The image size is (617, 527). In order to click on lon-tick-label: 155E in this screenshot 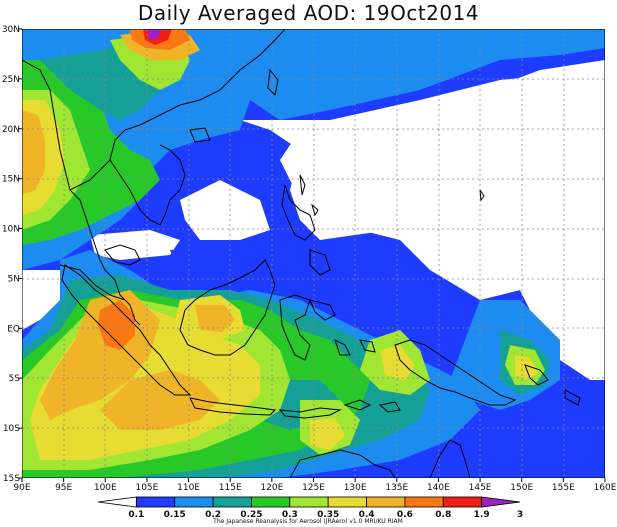, I will do `click(563, 488)`.